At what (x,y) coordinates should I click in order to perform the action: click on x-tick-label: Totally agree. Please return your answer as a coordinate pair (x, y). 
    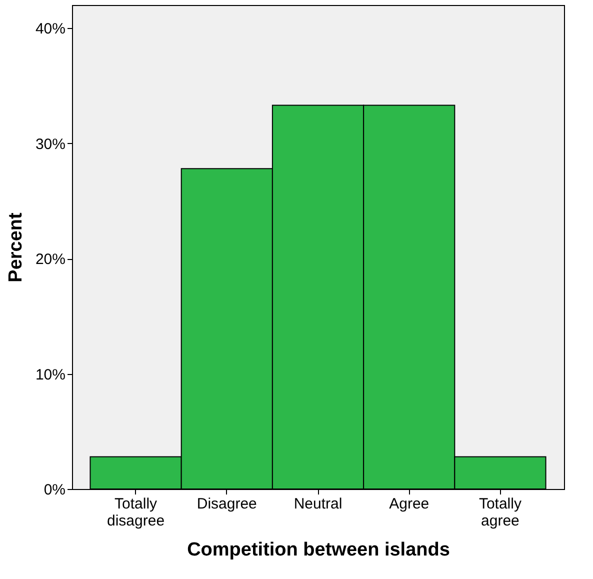
    Looking at the image, I should click on (500, 513).